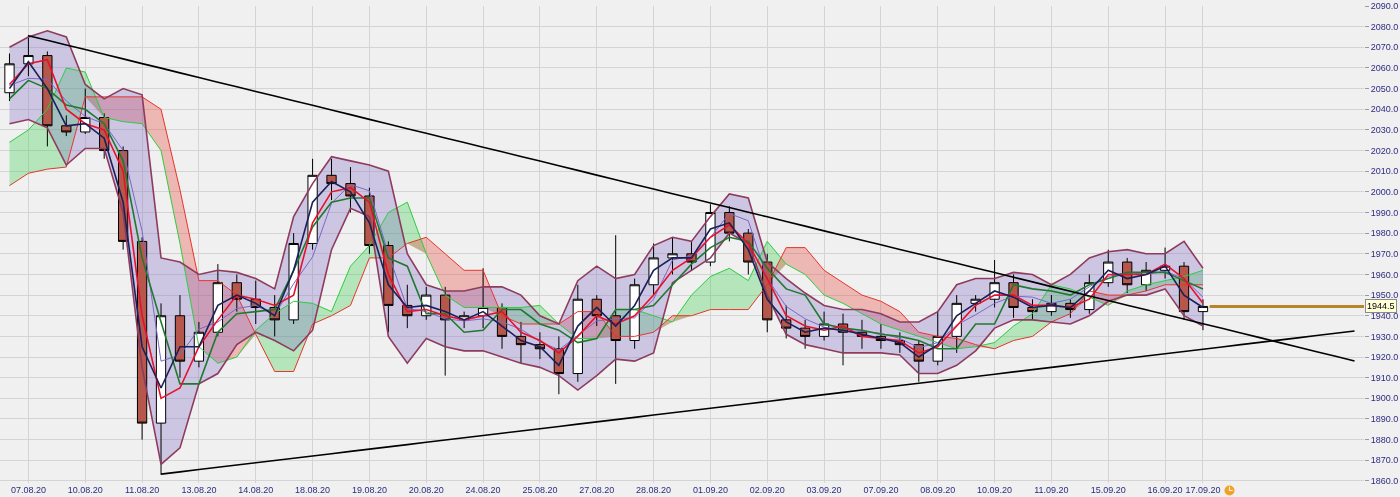  Describe the element at coordinates (1384, 253) in the screenshot. I see `y-tick-label: 1970.0` at that location.